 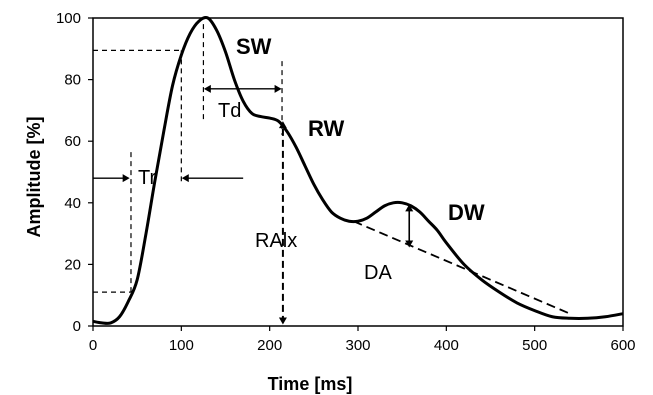 What do you see at coordinates (276, 241) in the screenshot?
I see `ralx-label: RAlx` at bounding box center [276, 241].